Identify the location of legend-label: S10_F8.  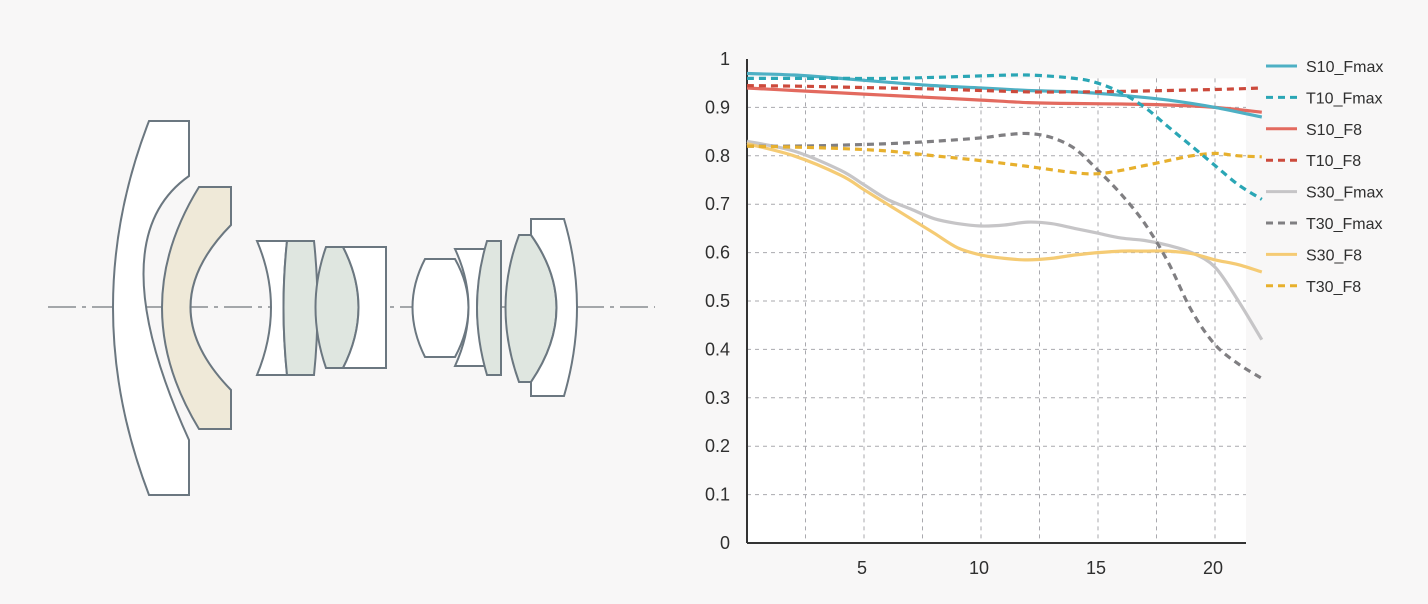
(1334, 130).